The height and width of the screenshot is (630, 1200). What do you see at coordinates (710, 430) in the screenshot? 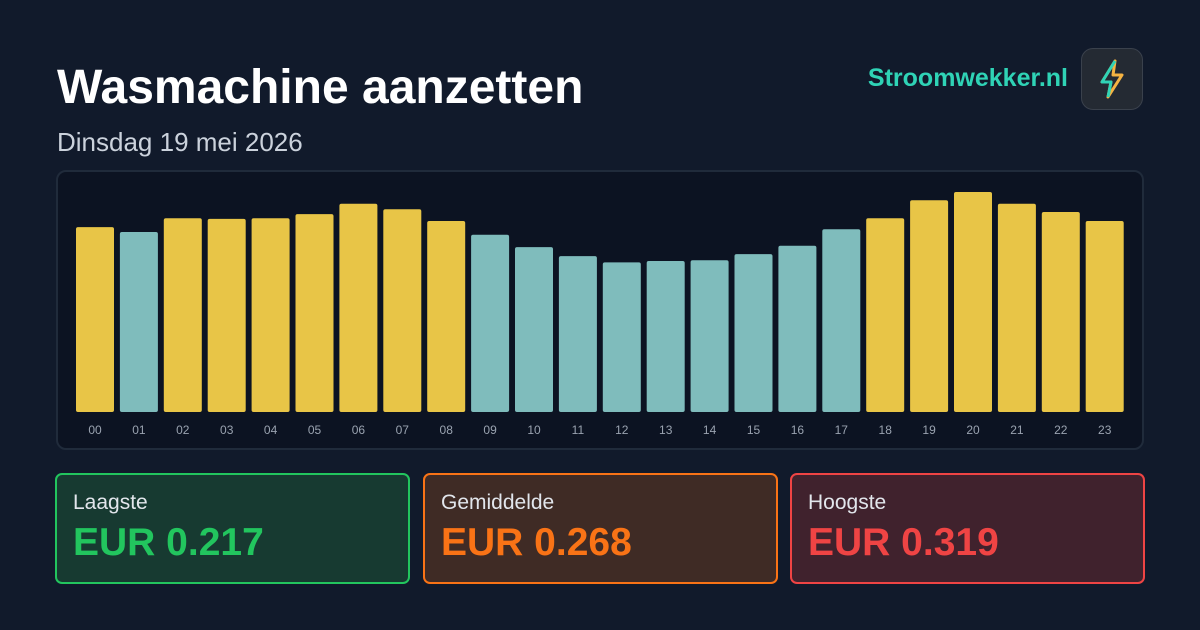
I see `x-tick-label: 14` at bounding box center [710, 430].